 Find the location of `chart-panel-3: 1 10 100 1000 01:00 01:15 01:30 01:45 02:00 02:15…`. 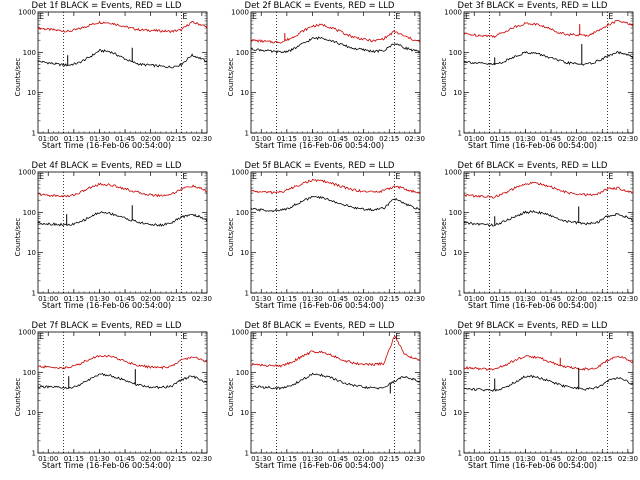

chart-panel-3: 1 10 100 1000 01:00 01:15 01:30 01:45 02:00 02:15… is located at coordinates (532, 80).